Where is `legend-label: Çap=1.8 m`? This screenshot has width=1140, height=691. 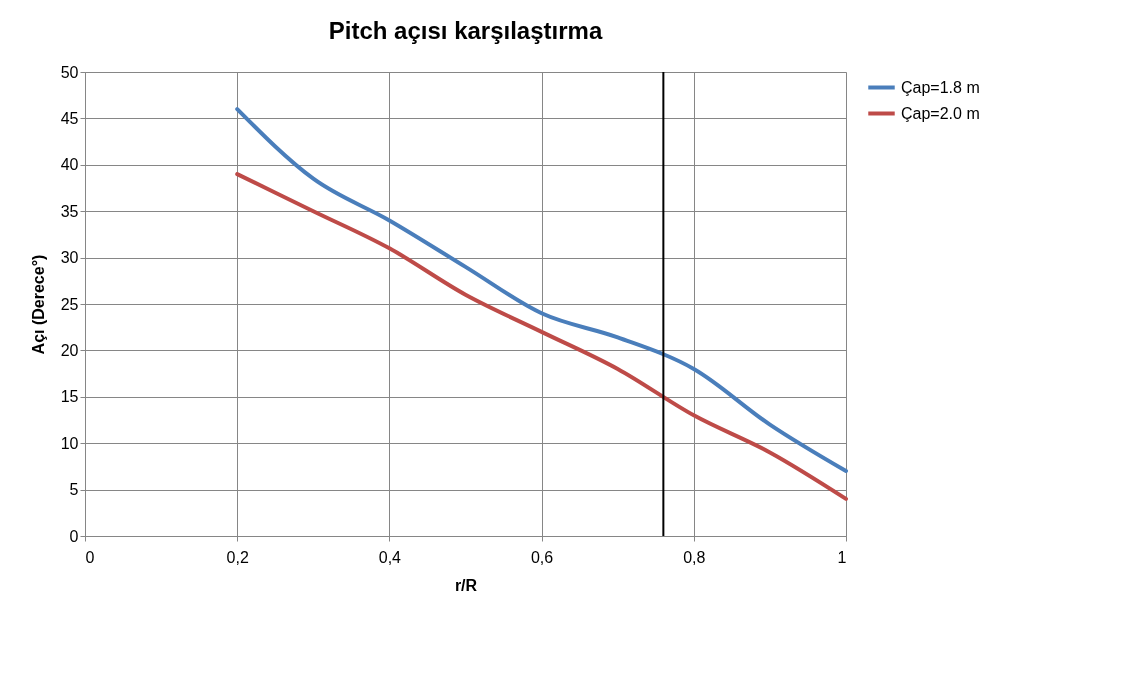
legend-label: Çap=1.8 m is located at coordinates (940, 87).